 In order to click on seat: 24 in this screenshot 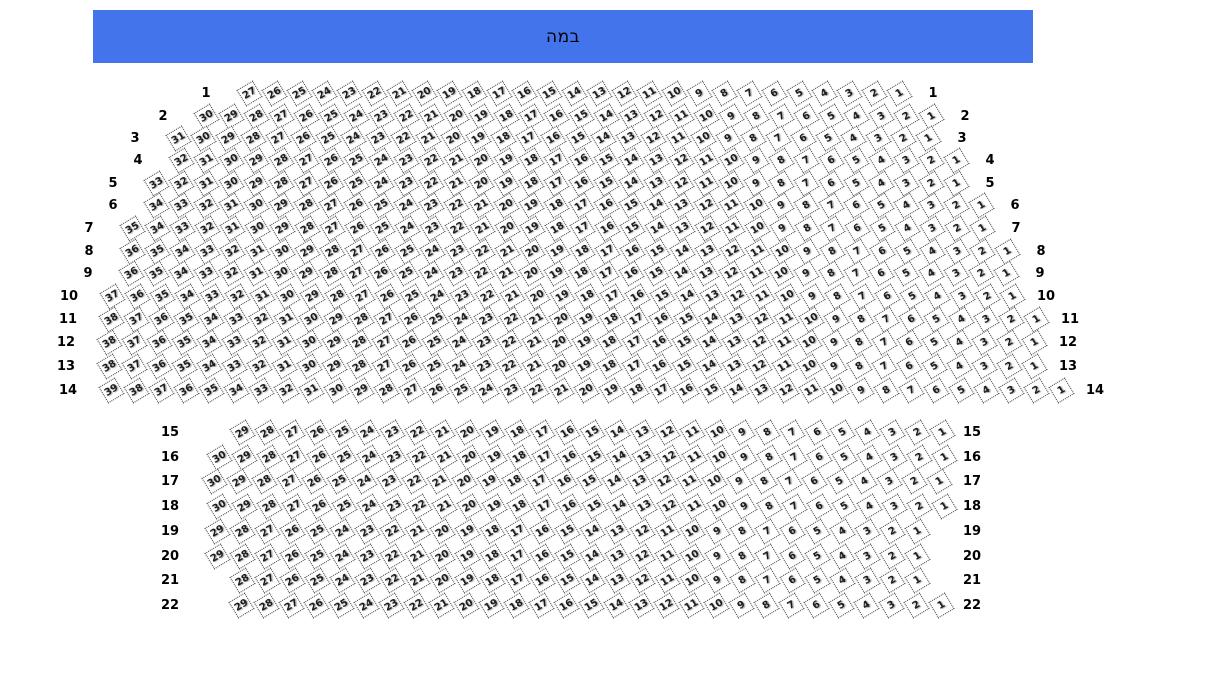, I will do `click(353, 138)`.